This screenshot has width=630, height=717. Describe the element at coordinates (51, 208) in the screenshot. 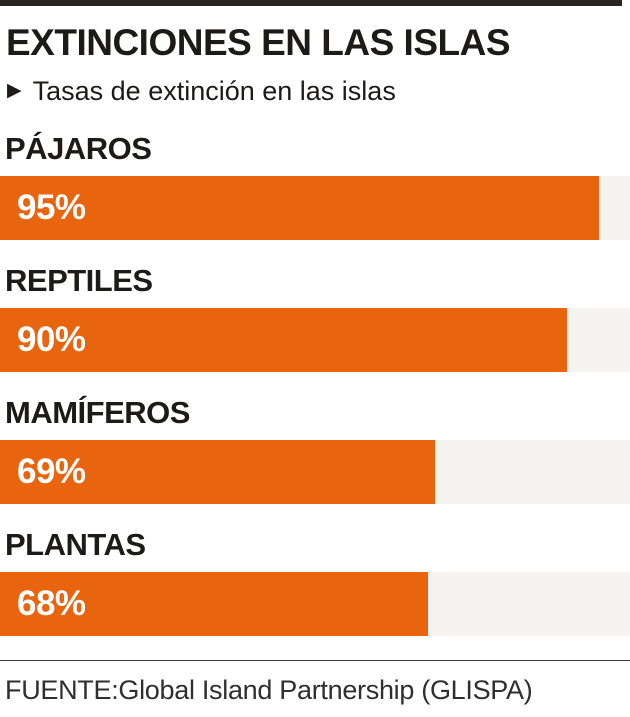

I see `bar-value-label: 95%` at that location.